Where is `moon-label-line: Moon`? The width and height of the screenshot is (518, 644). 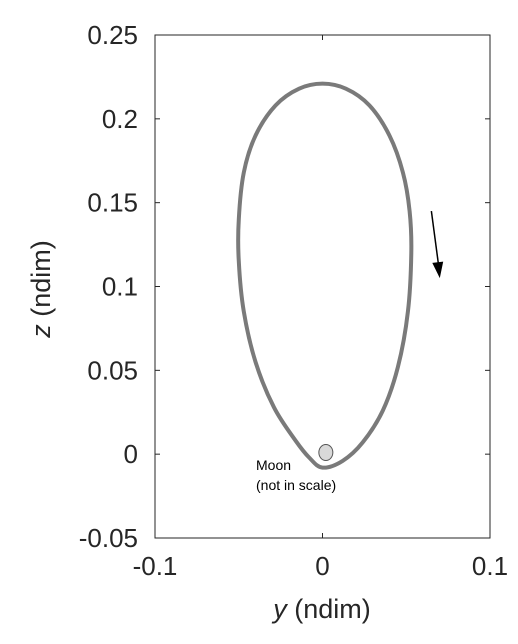
moon-label-line: Moon is located at coordinates (273, 465).